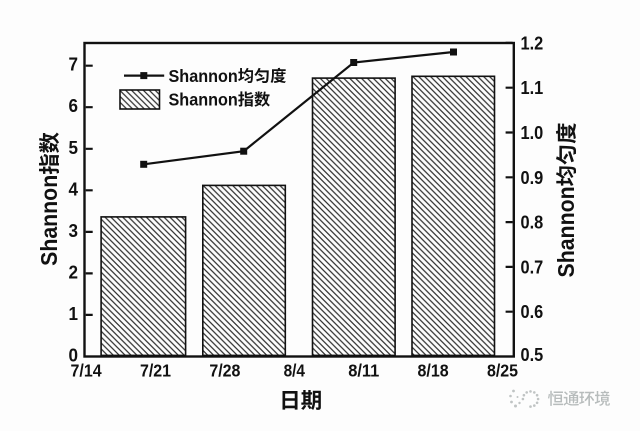 This screenshot has width=640, height=436. What do you see at coordinates (532, 312) in the screenshot?
I see `svg-text: 0.6` at bounding box center [532, 312].